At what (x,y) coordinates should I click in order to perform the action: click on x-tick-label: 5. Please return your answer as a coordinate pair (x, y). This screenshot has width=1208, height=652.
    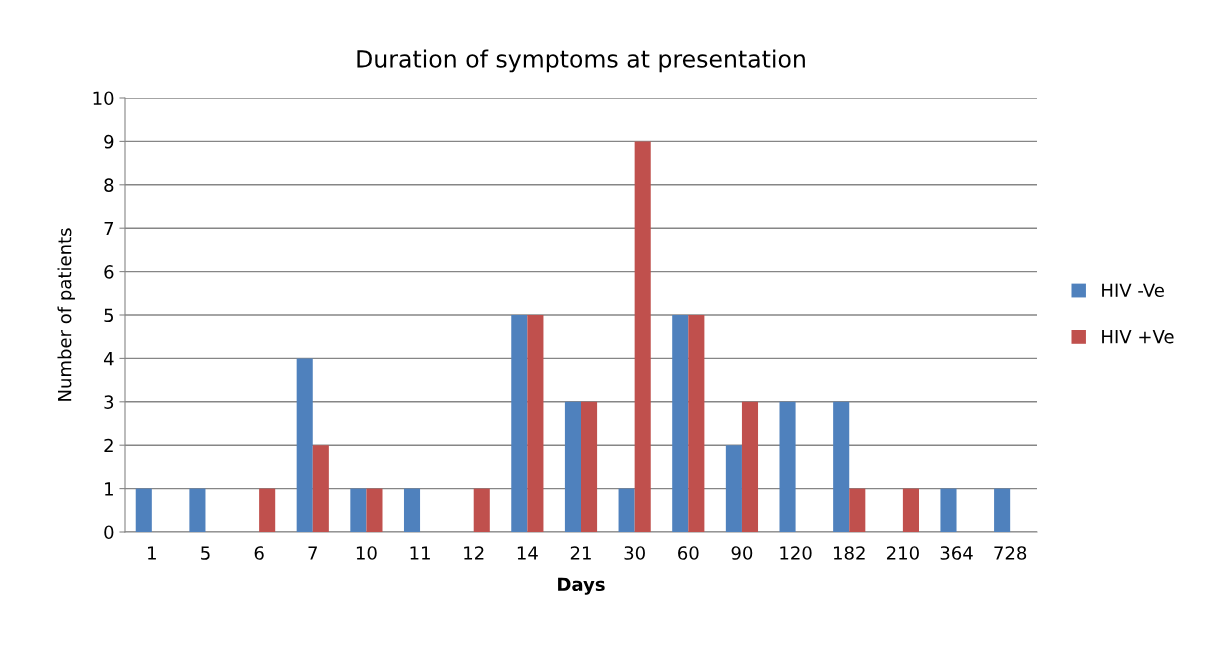
    Looking at the image, I should click on (205, 553).